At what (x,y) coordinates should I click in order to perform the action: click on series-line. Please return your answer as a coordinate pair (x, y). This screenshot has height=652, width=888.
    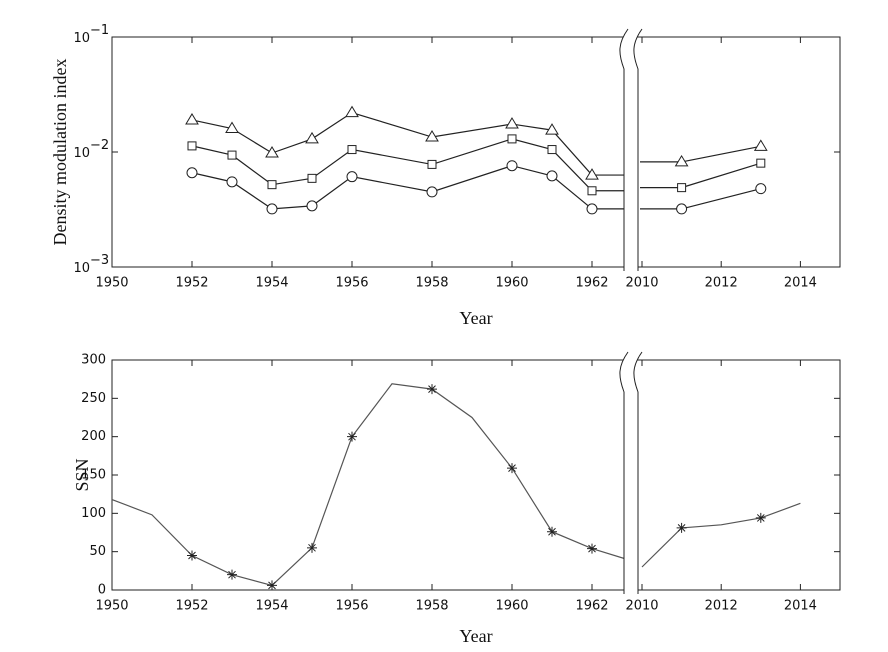
    Looking at the image, I should click on (476, 165).